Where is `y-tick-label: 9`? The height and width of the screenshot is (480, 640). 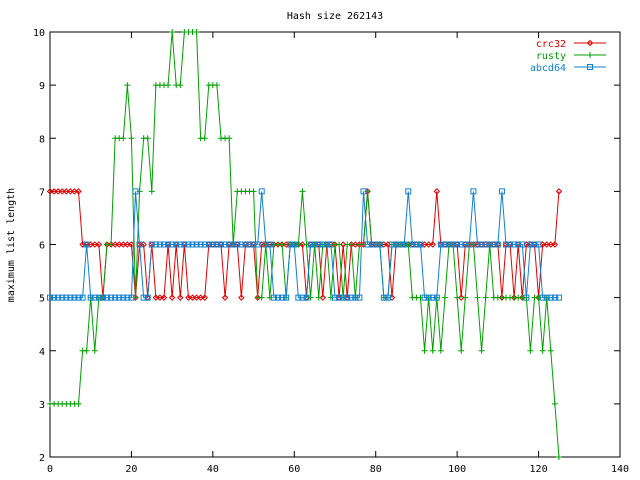
y-tick-label: 9 is located at coordinates (42, 86).